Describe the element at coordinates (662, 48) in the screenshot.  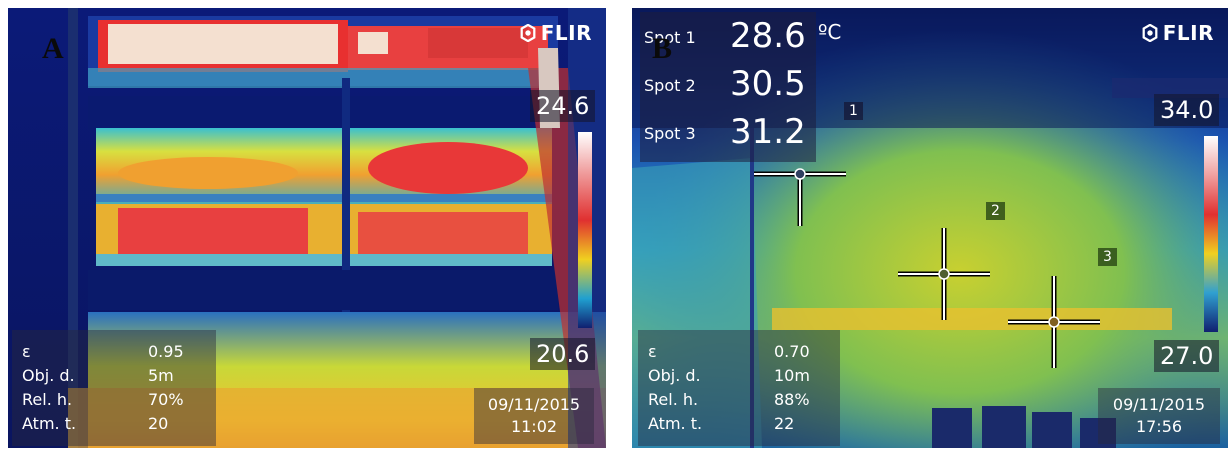
I see `panel-label: B` at that location.